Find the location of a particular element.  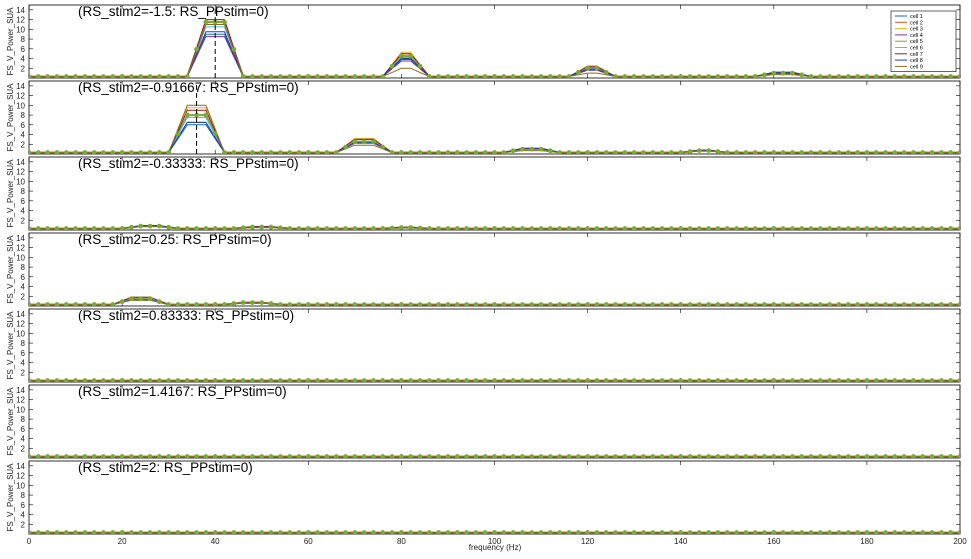

y-tick-label: 4 is located at coordinates (23, 135).